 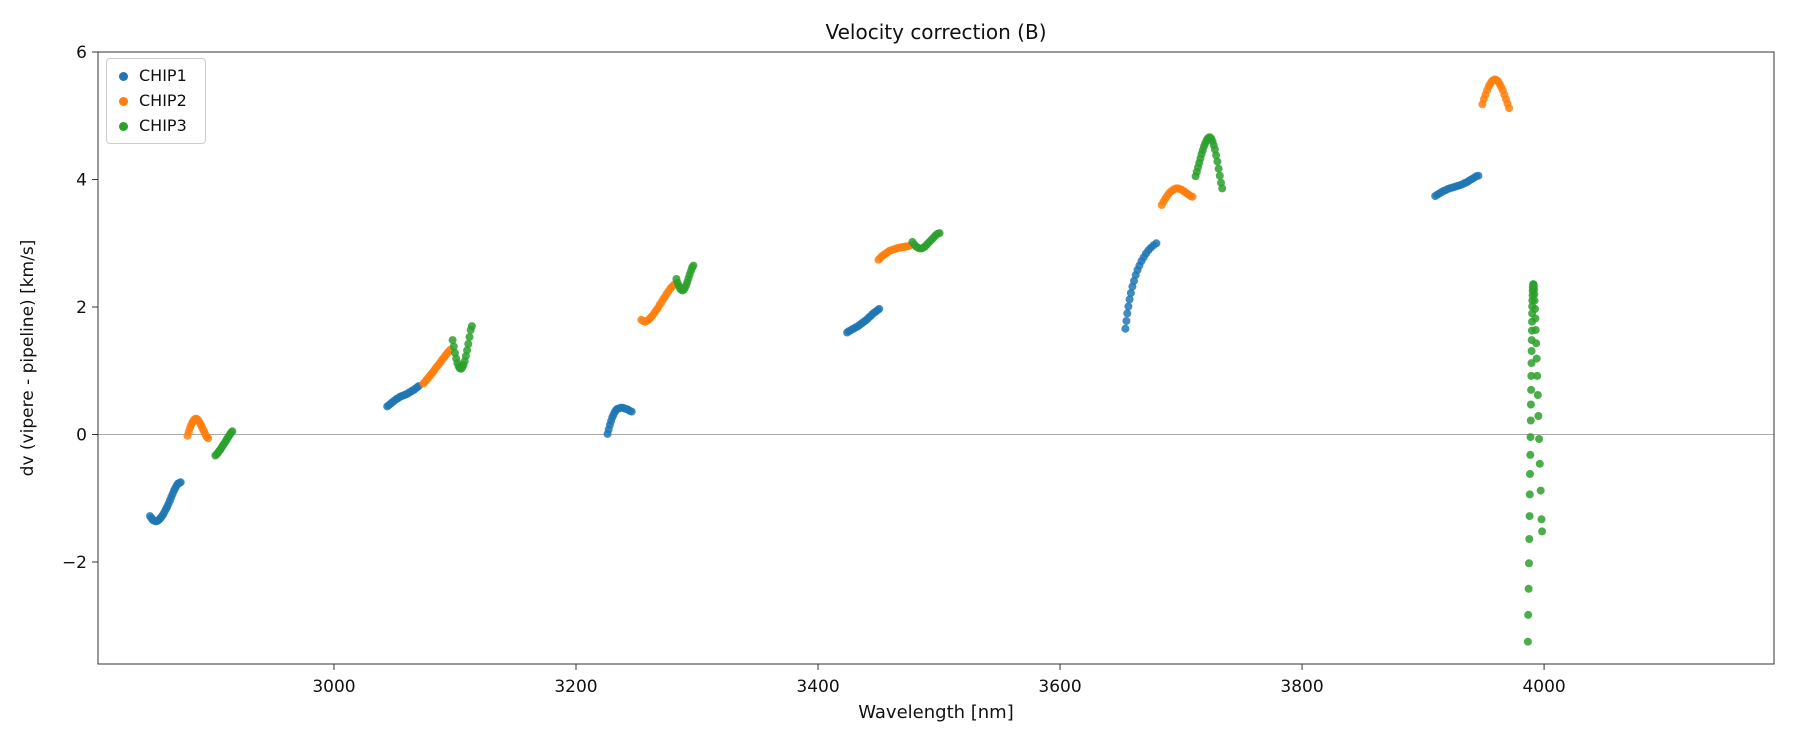 What do you see at coordinates (28, 358) in the screenshot?
I see `y-axis-label: dv (vipere - pipeline) [km/s]` at bounding box center [28, 358].